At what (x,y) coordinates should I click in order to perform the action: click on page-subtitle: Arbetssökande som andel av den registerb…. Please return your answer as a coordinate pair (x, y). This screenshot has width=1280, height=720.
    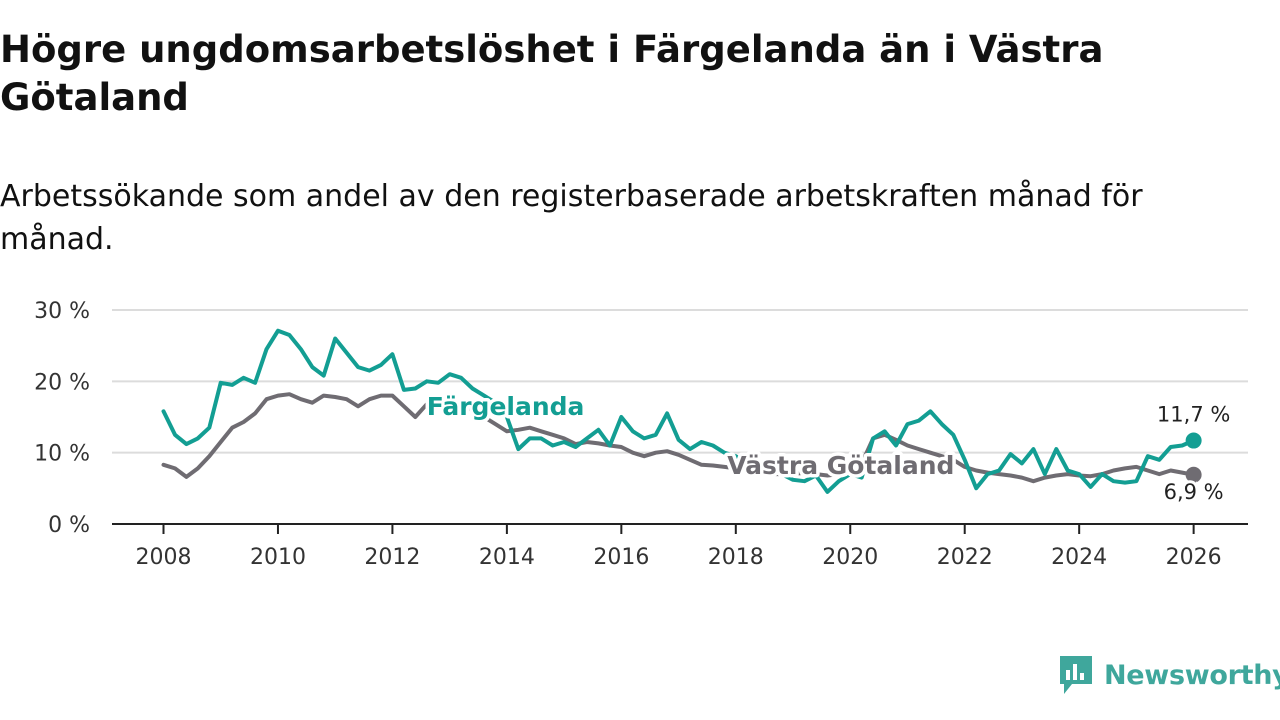
    Looking at the image, I should click on (571, 218).